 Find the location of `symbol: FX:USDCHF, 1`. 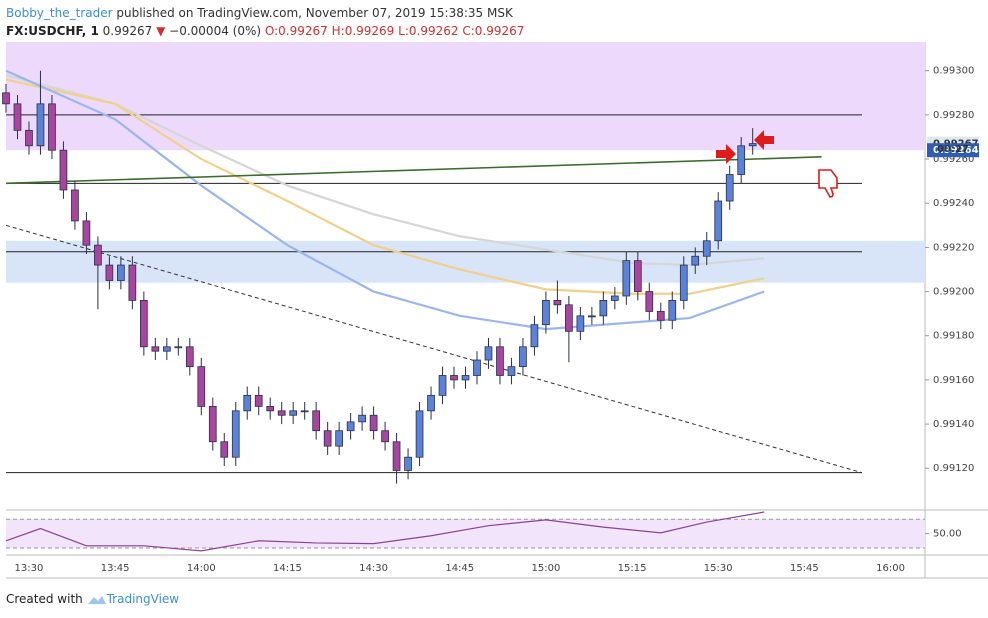

symbol: FX:USDCHF, 1 is located at coordinates (52, 31).